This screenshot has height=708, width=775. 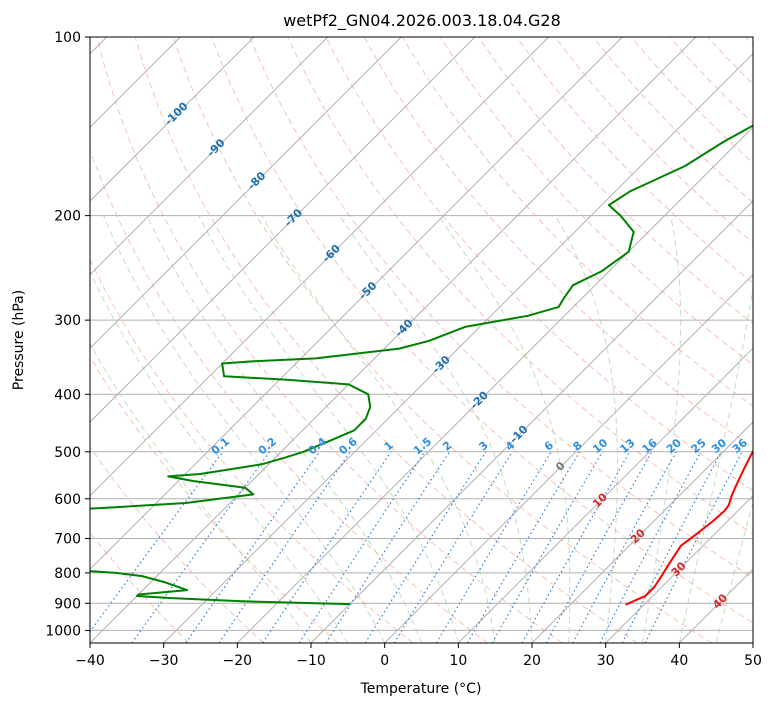 I want to click on x-tick-label: −20, so click(x=238, y=661).